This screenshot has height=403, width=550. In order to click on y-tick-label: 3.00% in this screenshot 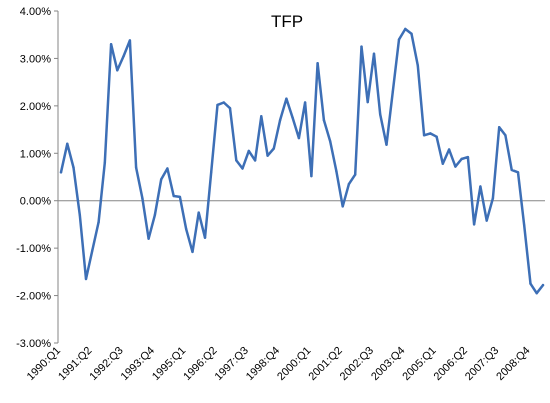, I will do `click(35, 59)`.